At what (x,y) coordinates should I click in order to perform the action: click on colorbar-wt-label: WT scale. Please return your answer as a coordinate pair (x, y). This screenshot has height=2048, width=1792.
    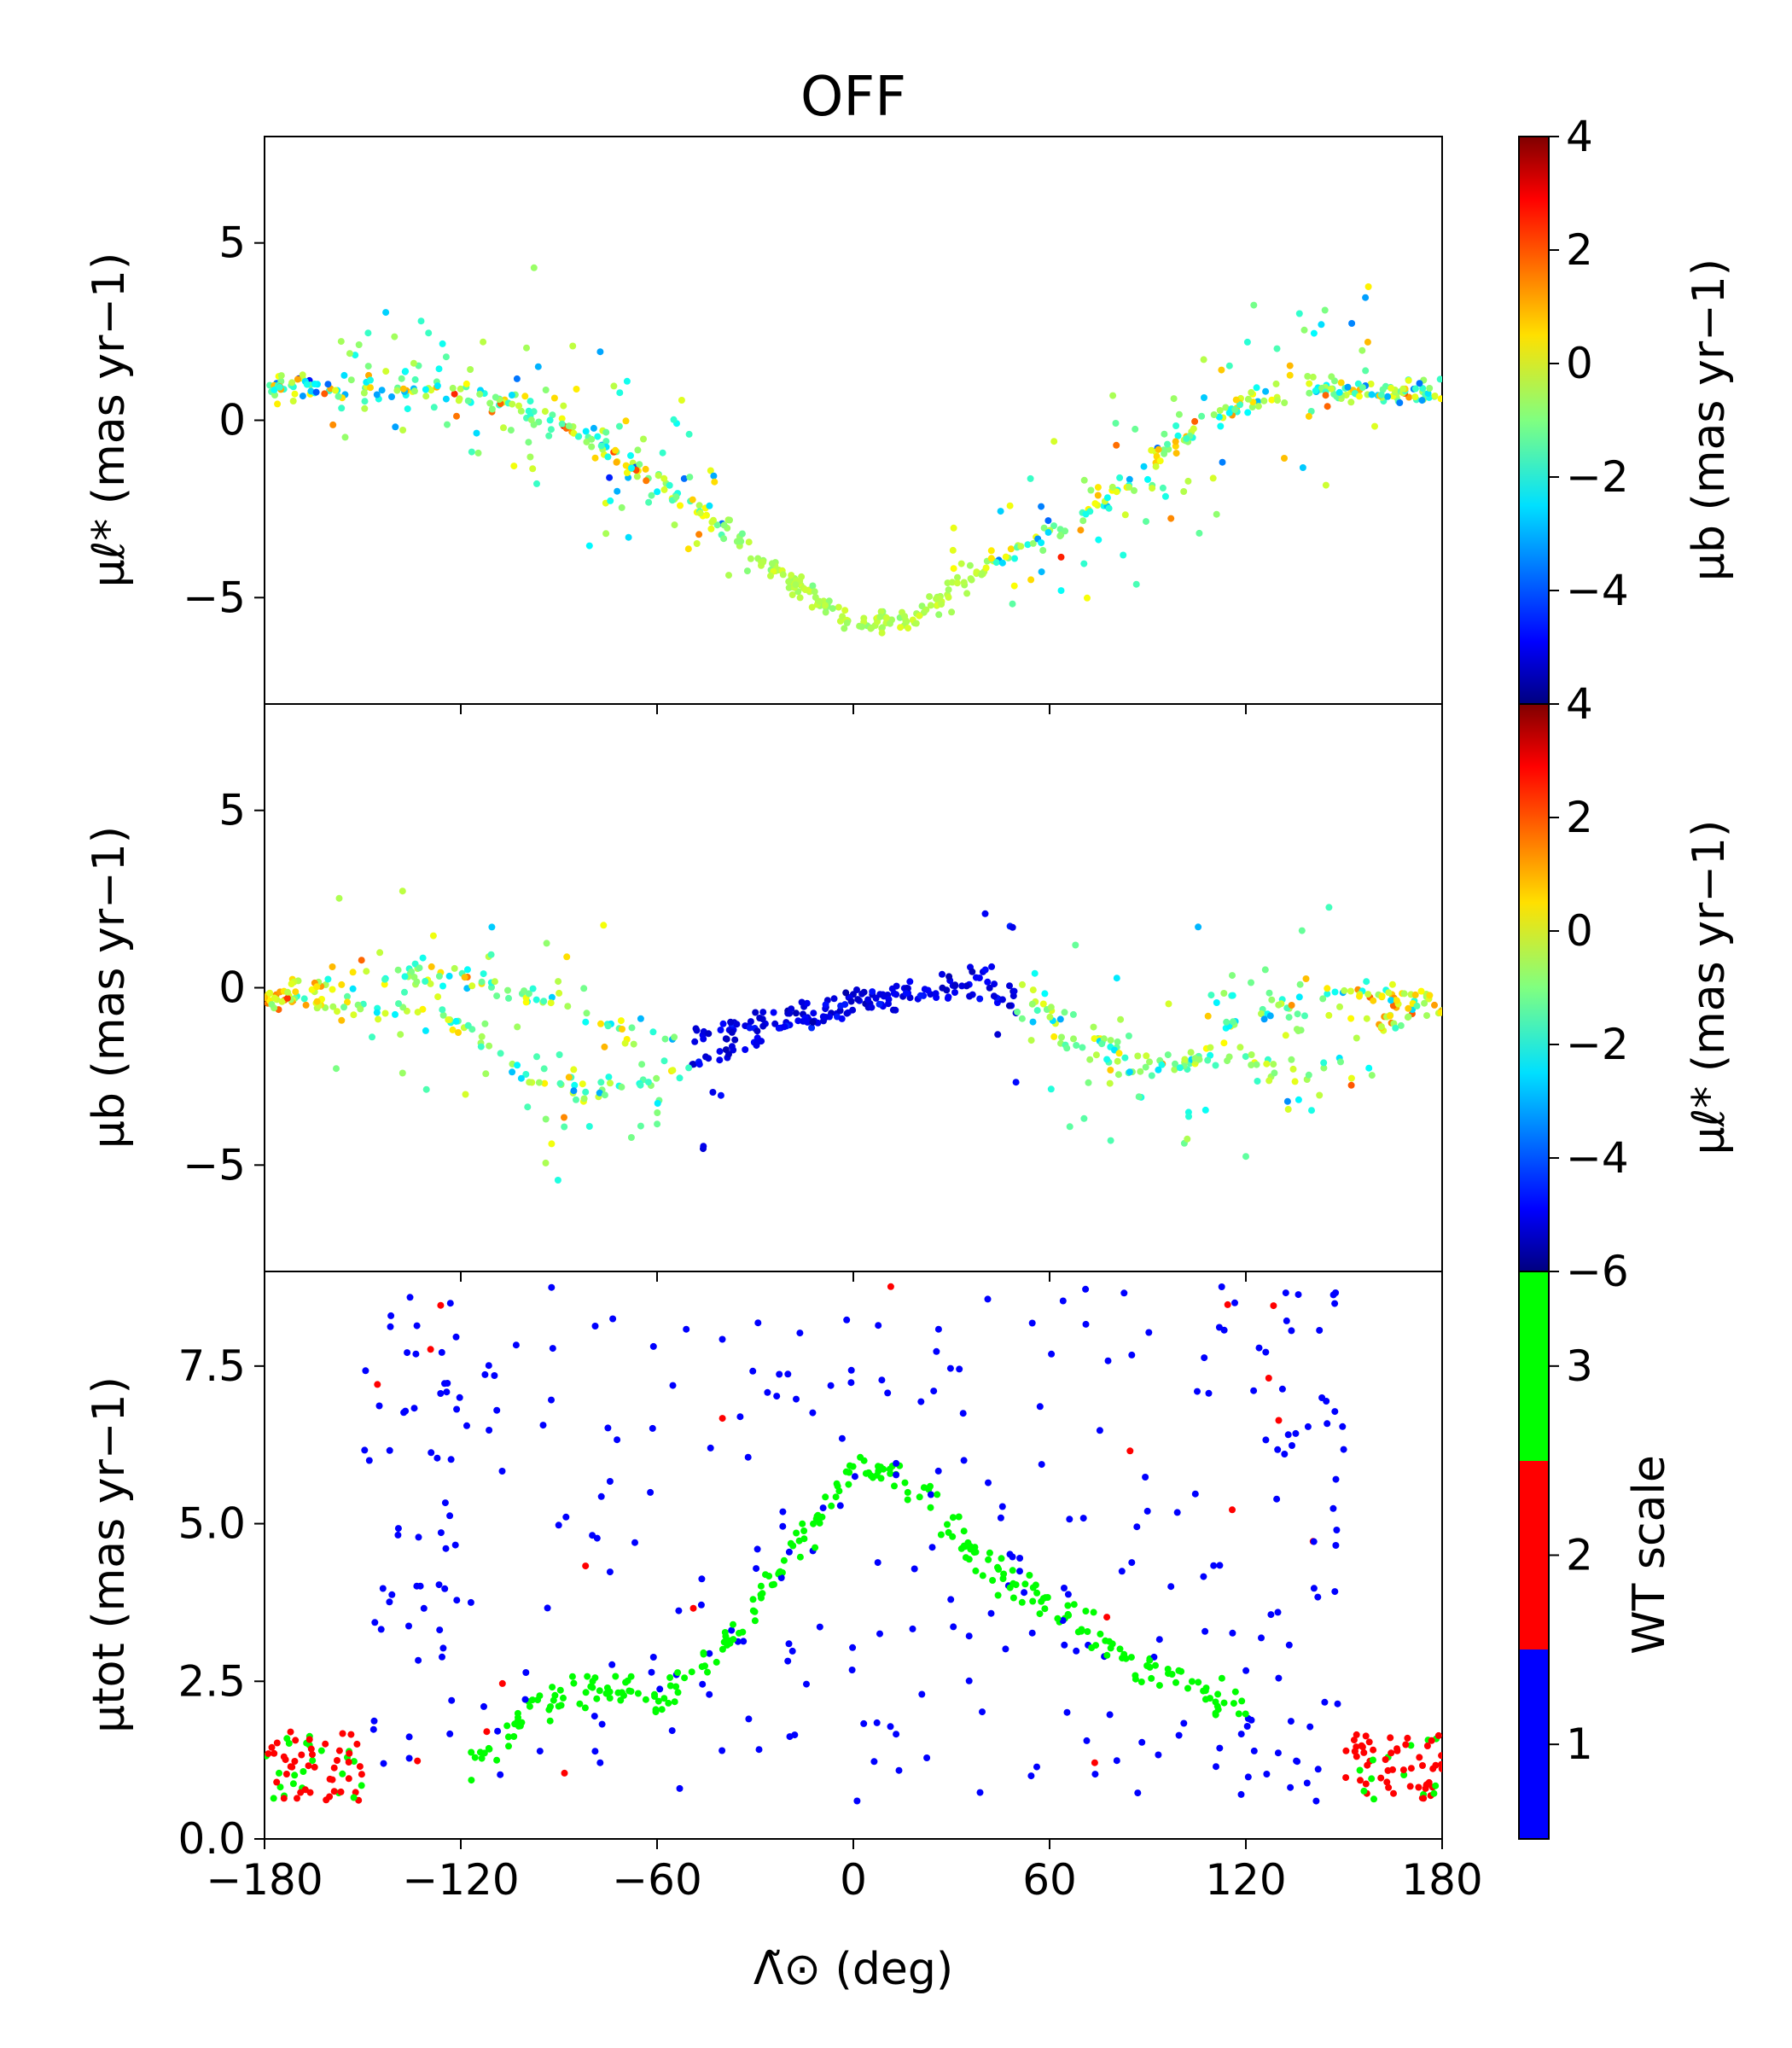
    Looking at the image, I should click on (1649, 1555).